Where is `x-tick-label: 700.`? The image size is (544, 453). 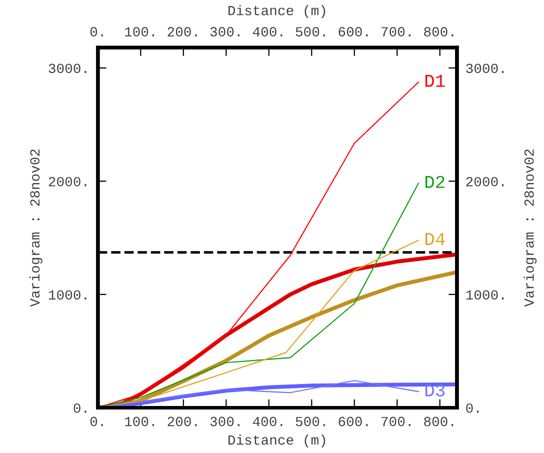 x-tick-label: 700. is located at coordinates (396, 421).